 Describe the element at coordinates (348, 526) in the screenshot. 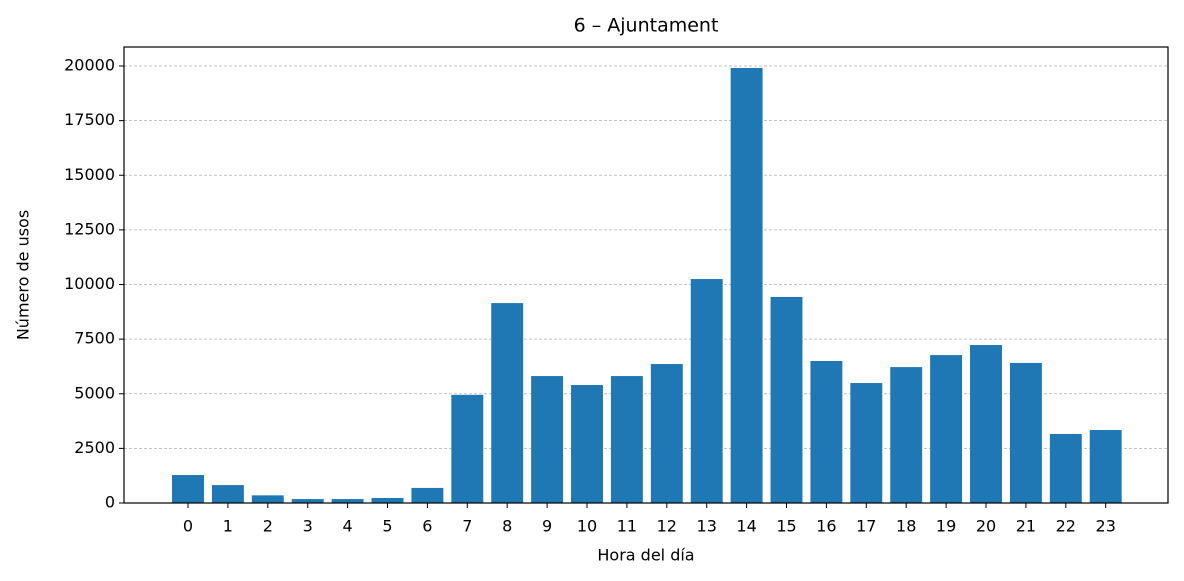

I see `x-tick-label: 4` at that location.